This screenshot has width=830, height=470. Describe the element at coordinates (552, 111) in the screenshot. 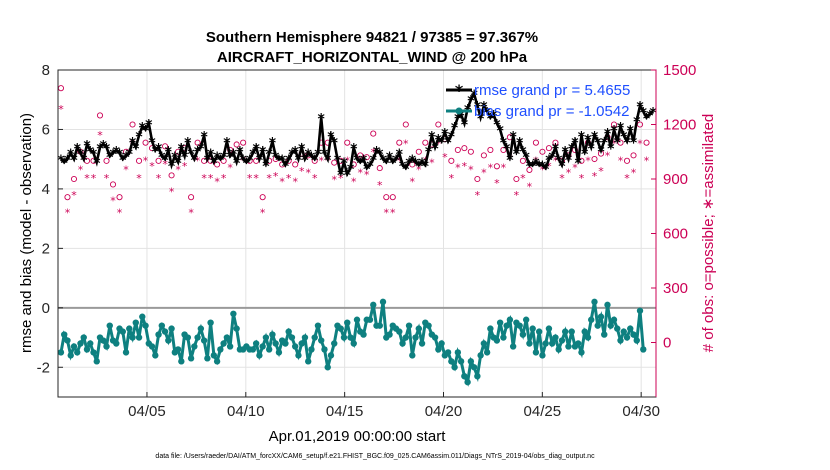

I see `legend-bias-label: bias grand pr = -1.0542` at that location.